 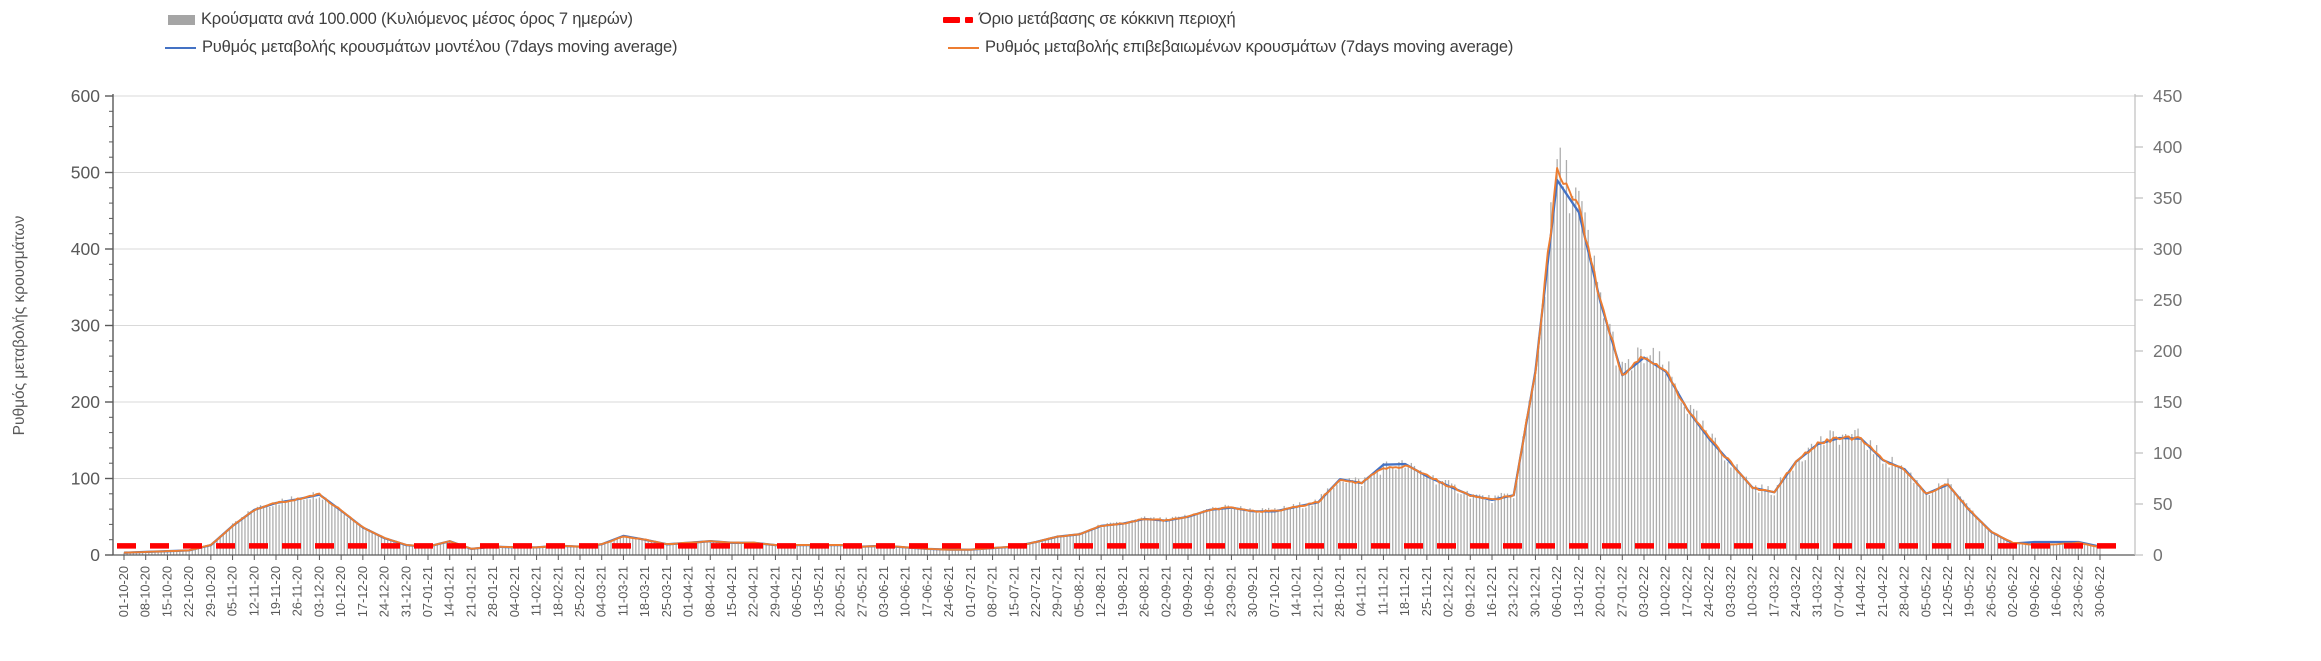 I want to click on svg-text: 21-01-21, so click(x=470, y=591).